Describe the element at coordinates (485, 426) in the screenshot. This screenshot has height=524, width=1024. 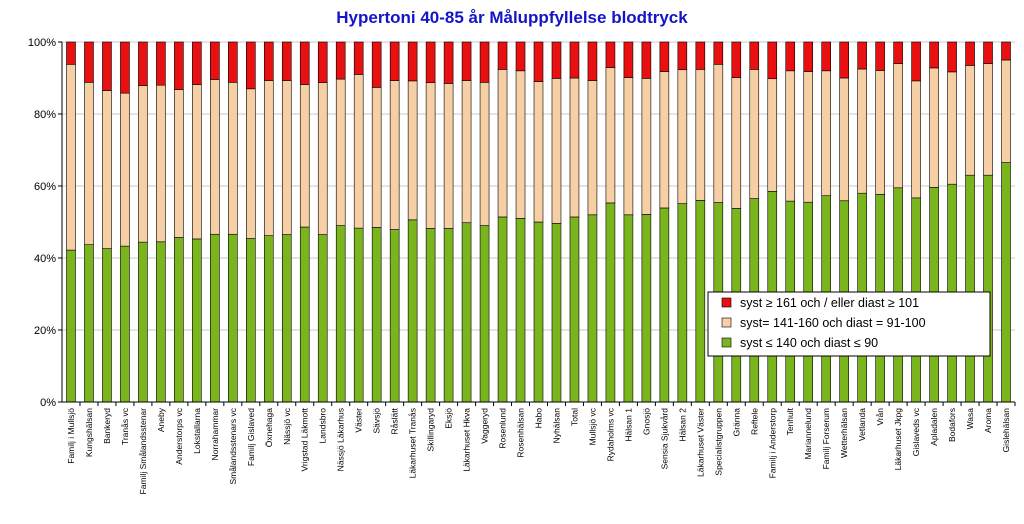
I see `x-tick-label: Vaggeryd` at that location.